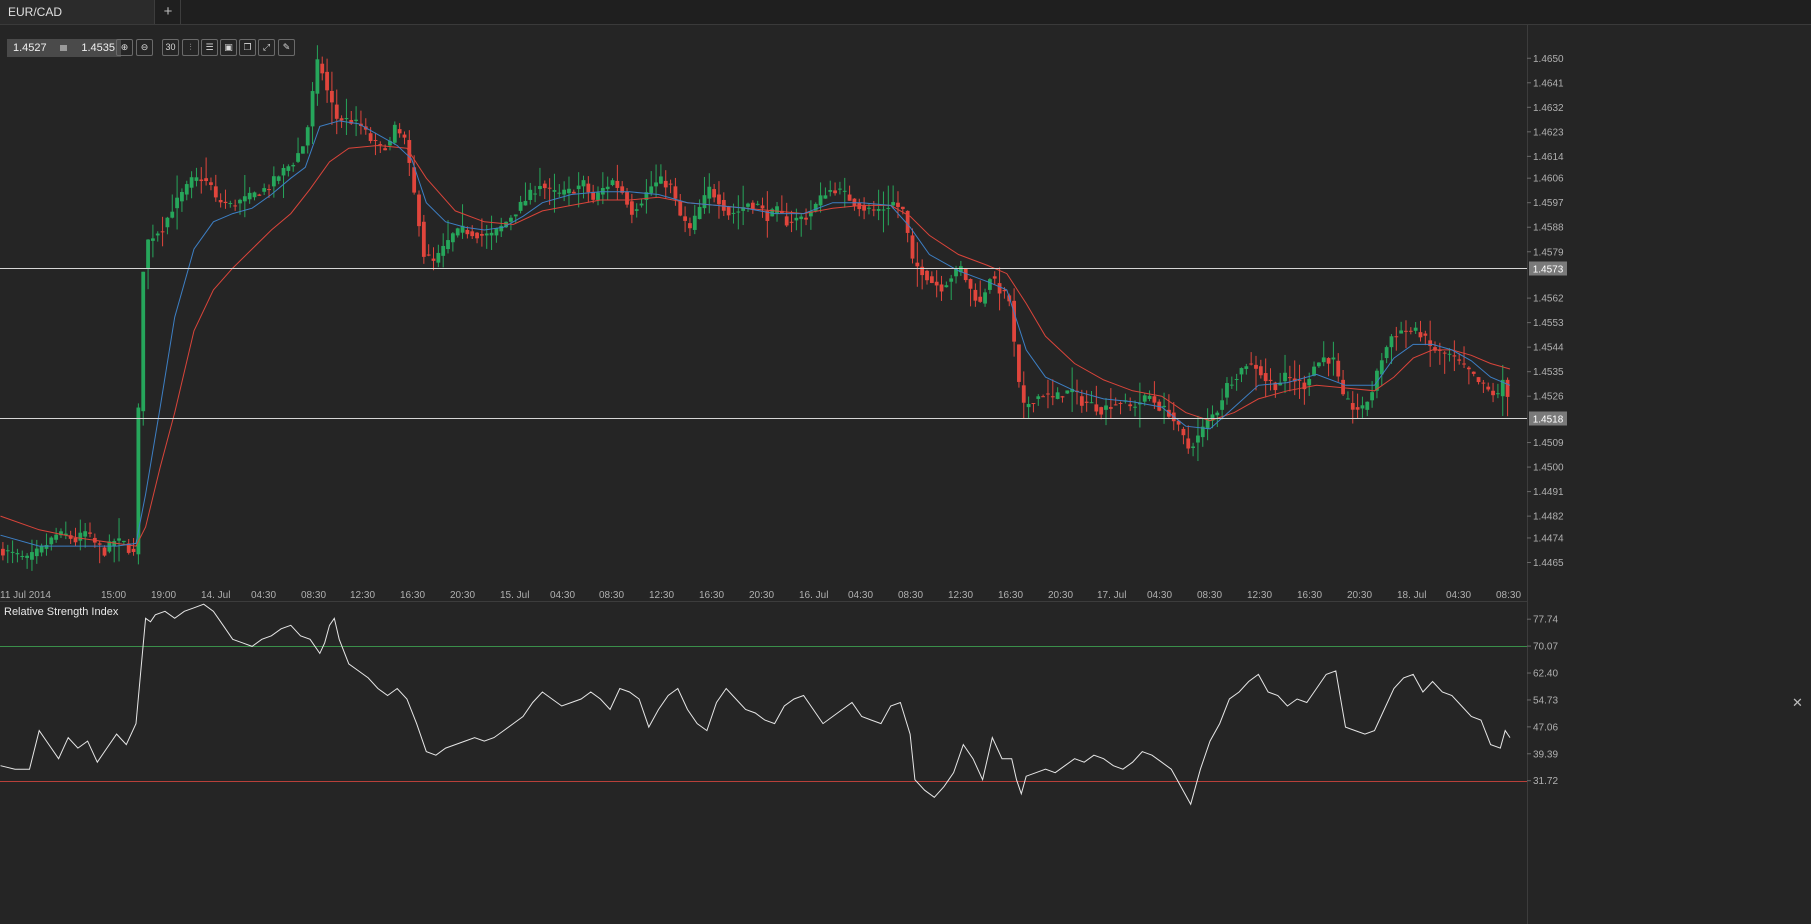 This screenshot has width=1811, height=924. What do you see at coordinates (1545, 647) in the screenshot?
I see `rsi-y-tick-label: 70.07` at bounding box center [1545, 647].